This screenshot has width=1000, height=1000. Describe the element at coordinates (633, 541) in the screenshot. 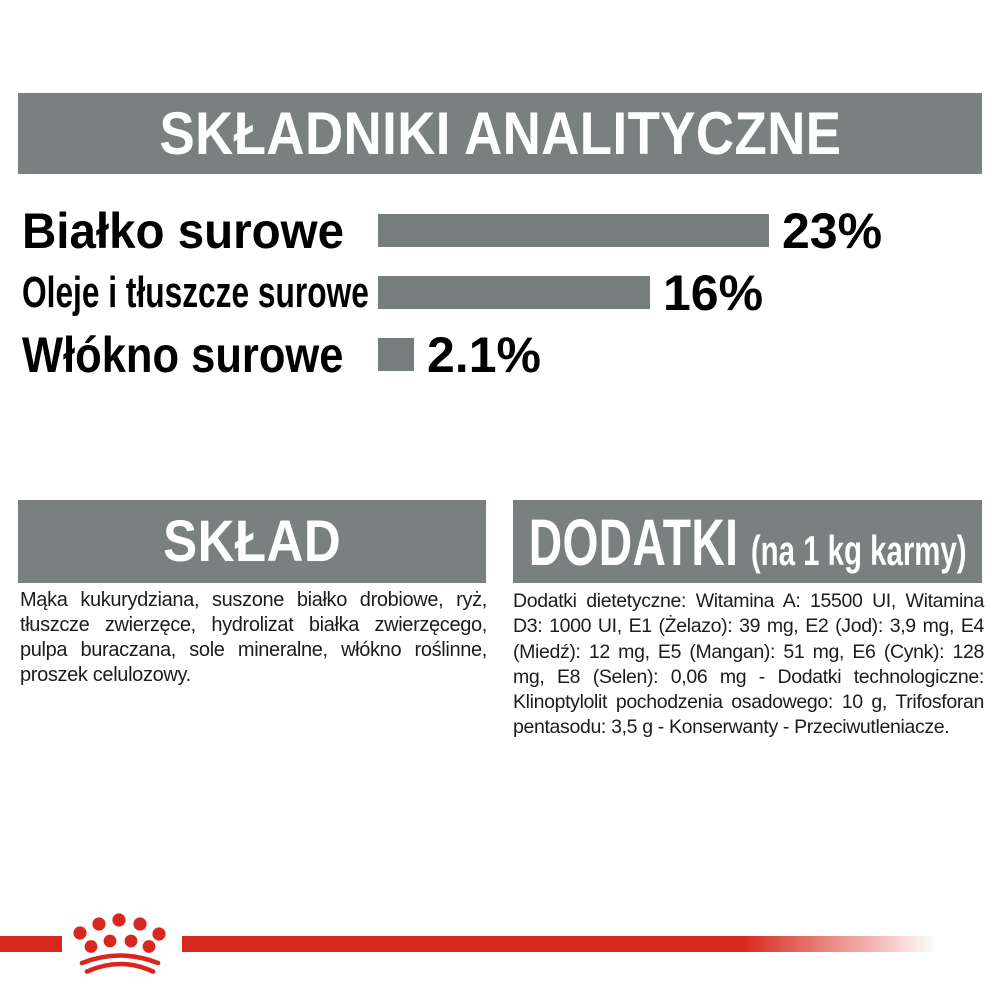

I see `additives-section-title: DODATKI` at that location.